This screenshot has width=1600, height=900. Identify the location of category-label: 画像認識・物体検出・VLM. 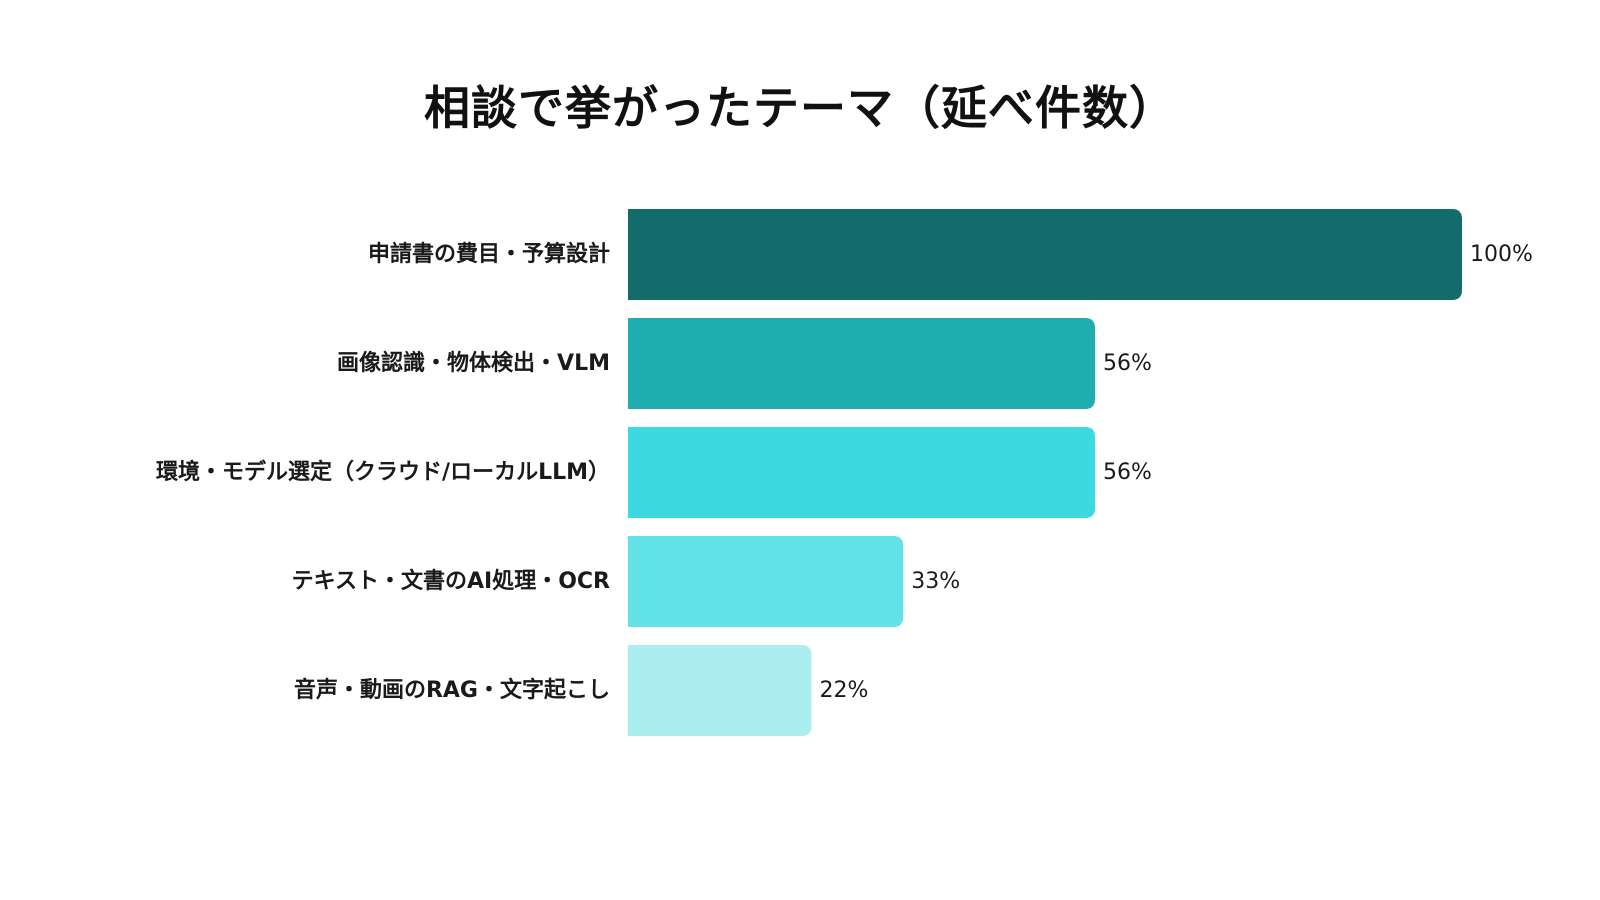
(473, 363).